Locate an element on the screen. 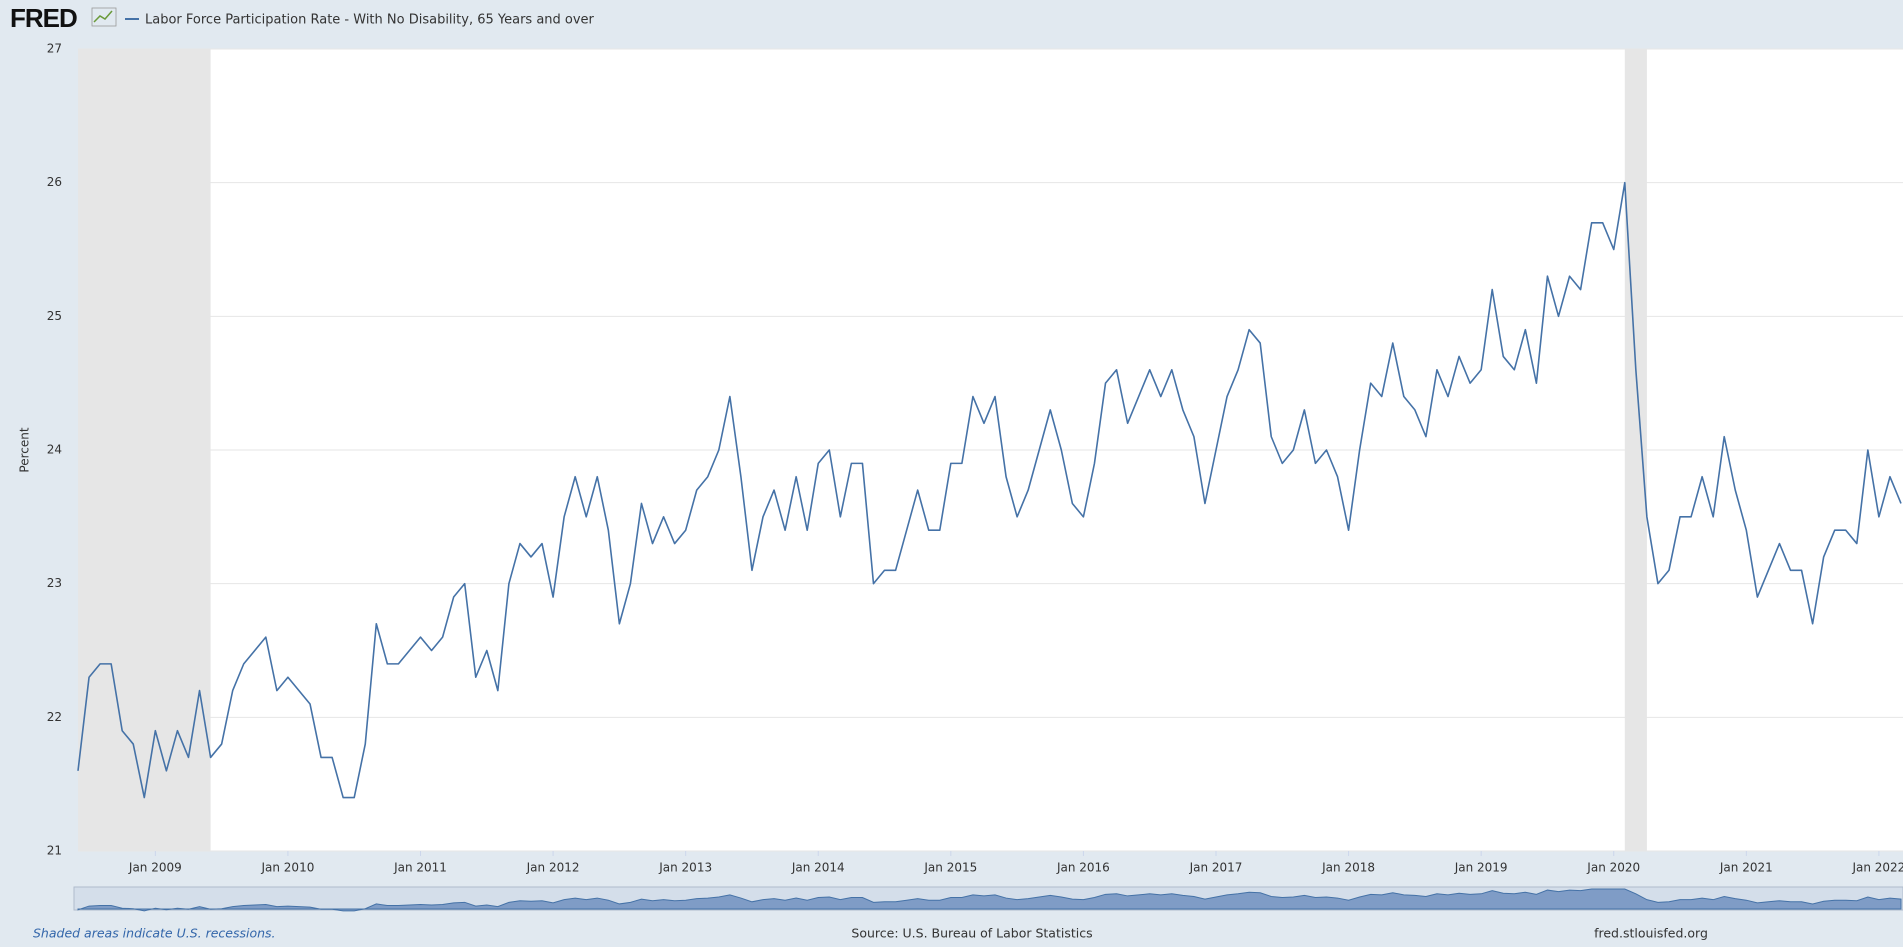  navigator-area is located at coordinates (989, 900).